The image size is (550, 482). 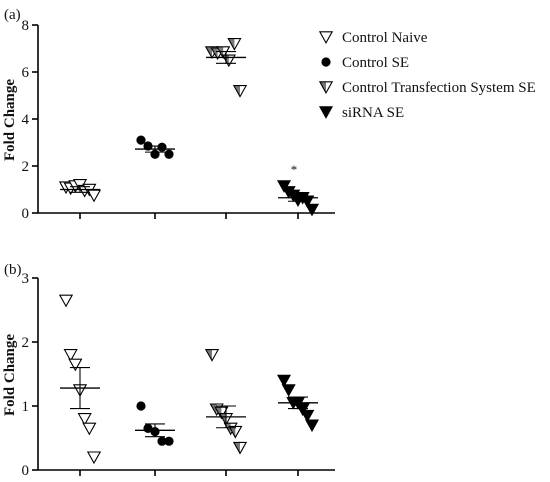 I want to click on panel-a-significance-annotation: *, so click(x=294, y=169).